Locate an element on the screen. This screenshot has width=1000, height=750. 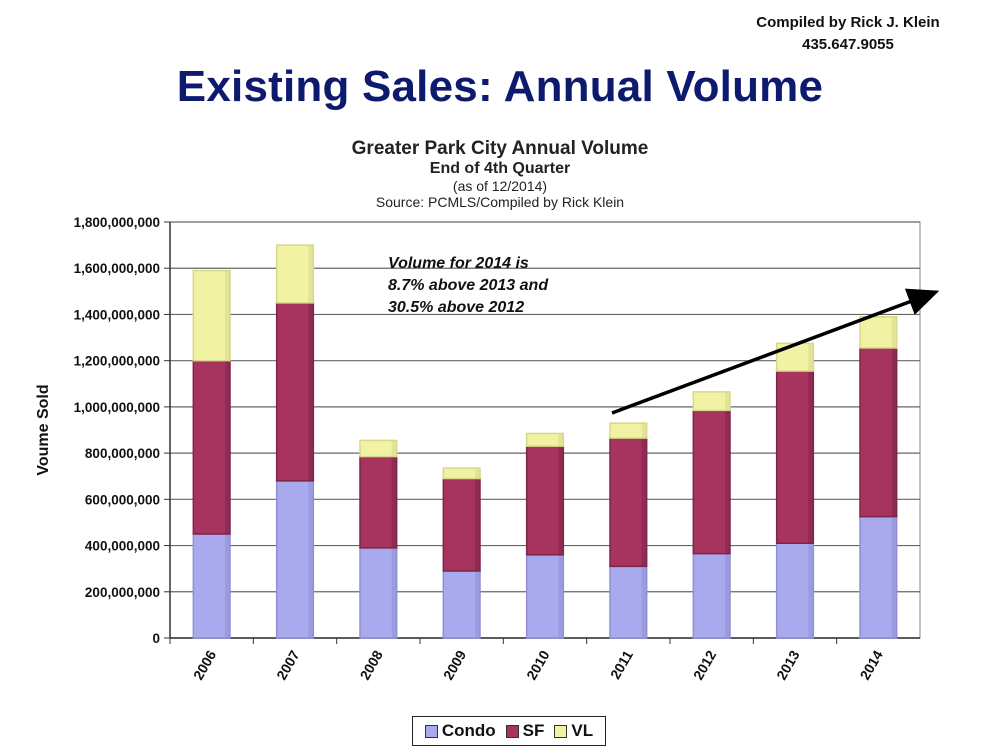
y-tick-label: 1,400,000,000 is located at coordinates (117, 314).